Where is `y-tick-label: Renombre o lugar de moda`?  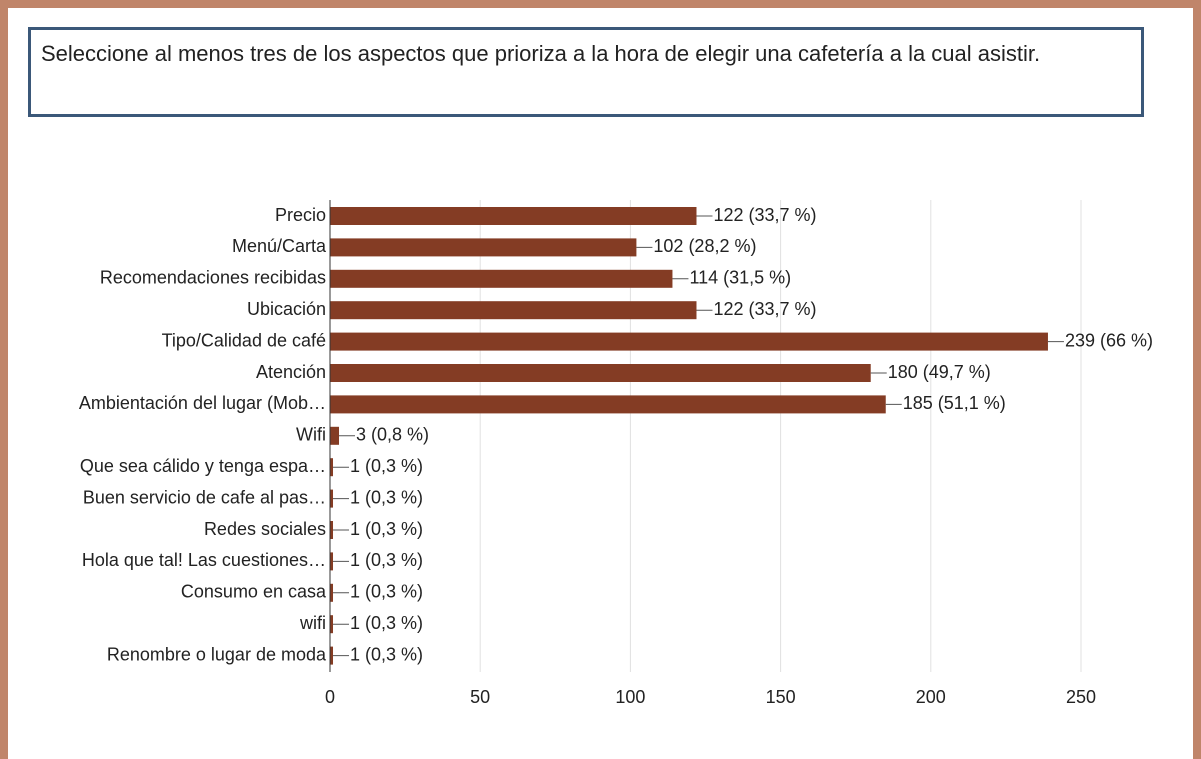
y-tick-label: Renombre o lugar de moda is located at coordinates (217, 654).